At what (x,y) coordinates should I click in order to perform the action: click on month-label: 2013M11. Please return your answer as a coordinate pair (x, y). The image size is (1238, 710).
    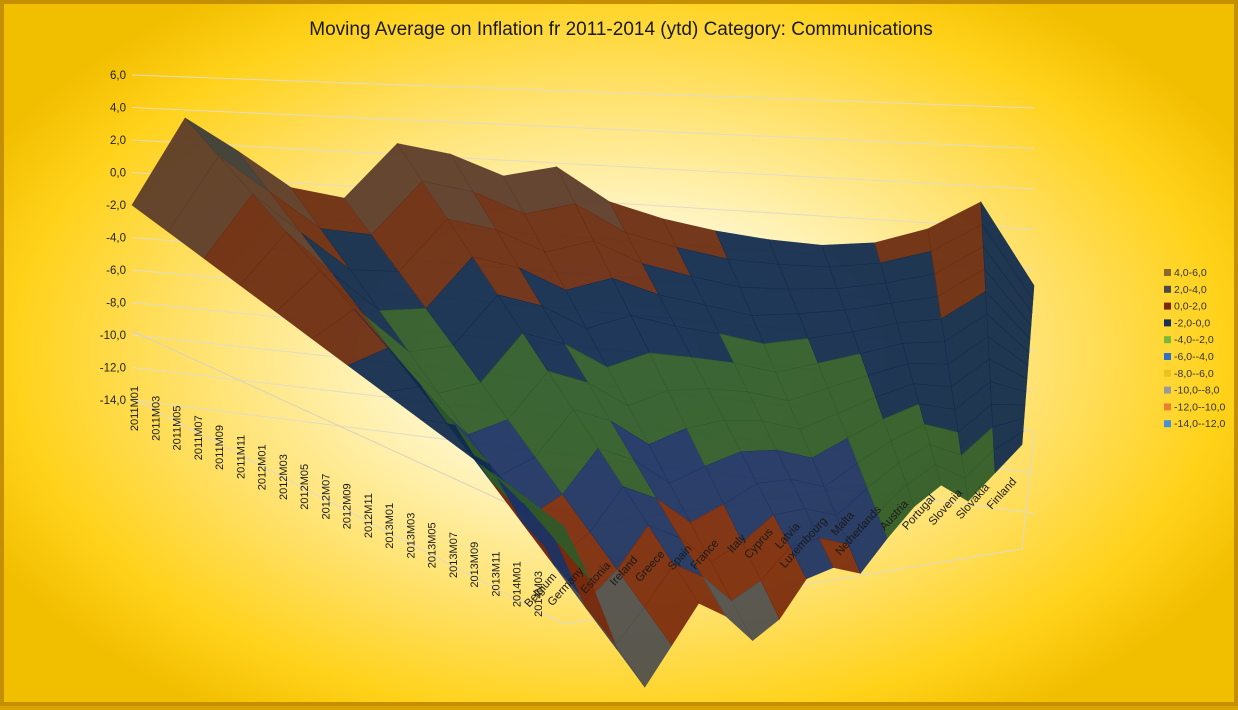
    Looking at the image, I should click on (496, 574).